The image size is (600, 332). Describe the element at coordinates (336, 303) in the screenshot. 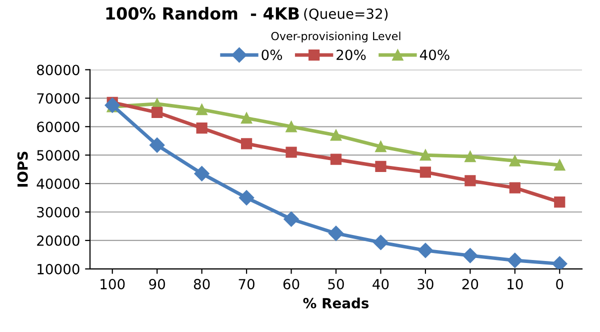

I see `x-axis-title: % Reads` at that location.